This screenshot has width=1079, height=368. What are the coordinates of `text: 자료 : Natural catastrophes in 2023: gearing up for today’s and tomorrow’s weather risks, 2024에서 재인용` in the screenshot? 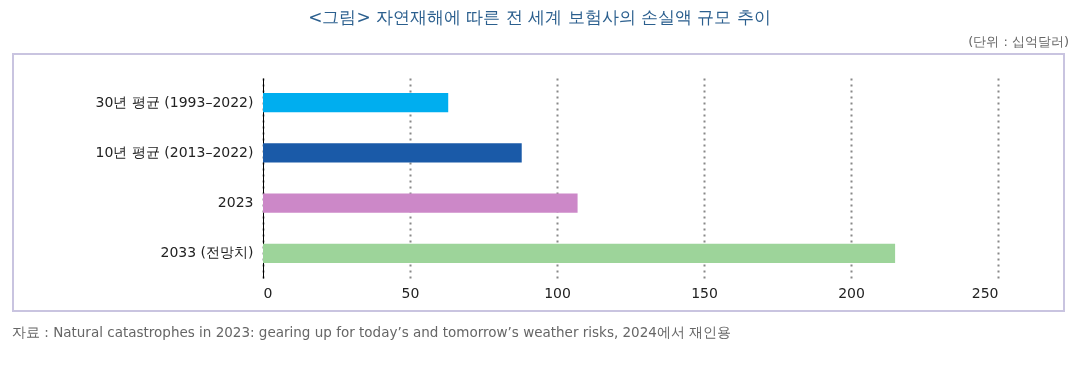 It's located at (372, 333).